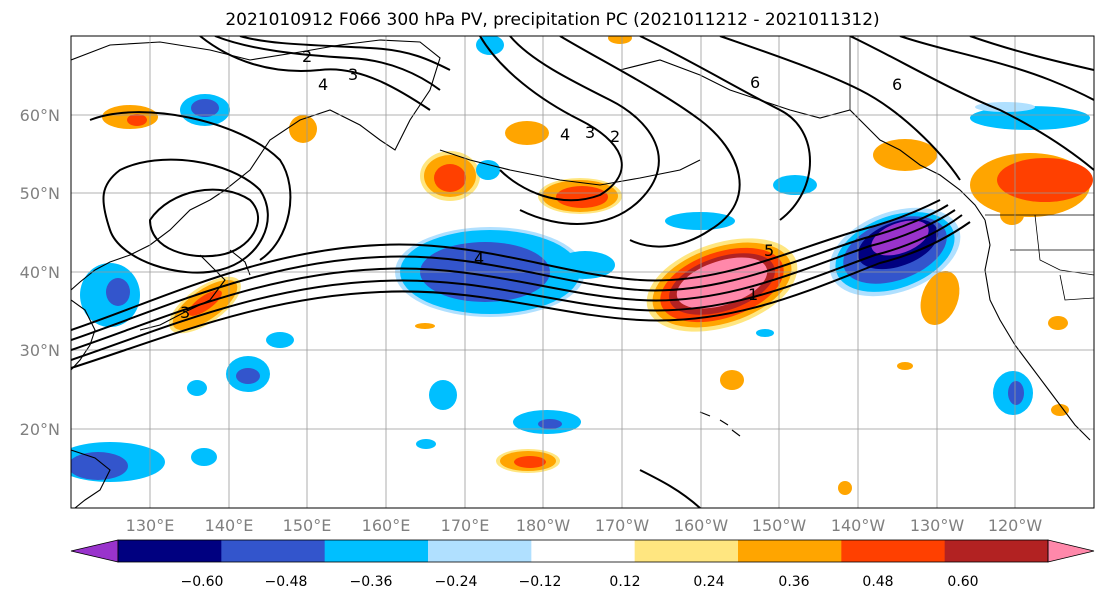  I want to click on lon-label: 160°E, so click(386, 525).